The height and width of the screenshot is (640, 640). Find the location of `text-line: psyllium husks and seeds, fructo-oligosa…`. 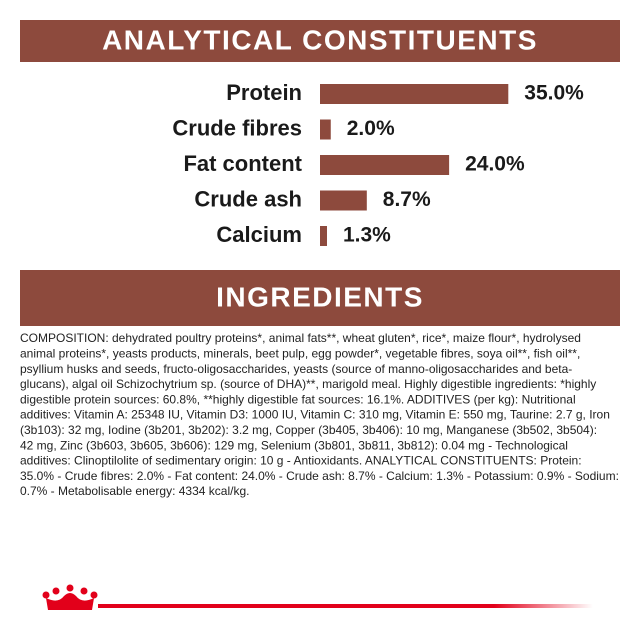

text-line: psyllium husks and seeds, fructo-oligosa… is located at coordinates (296, 369).